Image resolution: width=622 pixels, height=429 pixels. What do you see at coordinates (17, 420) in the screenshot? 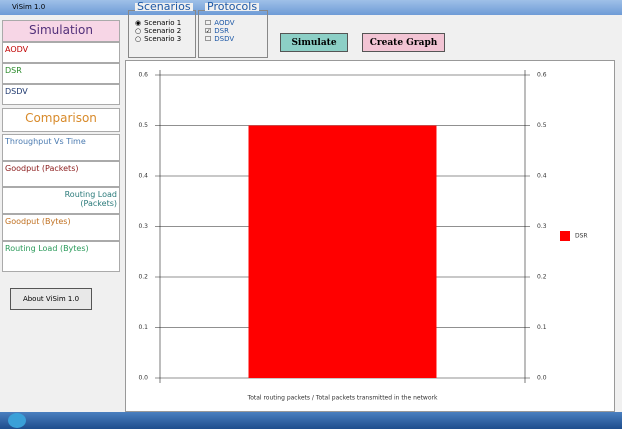
I see `start-button` at bounding box center [17, 420].